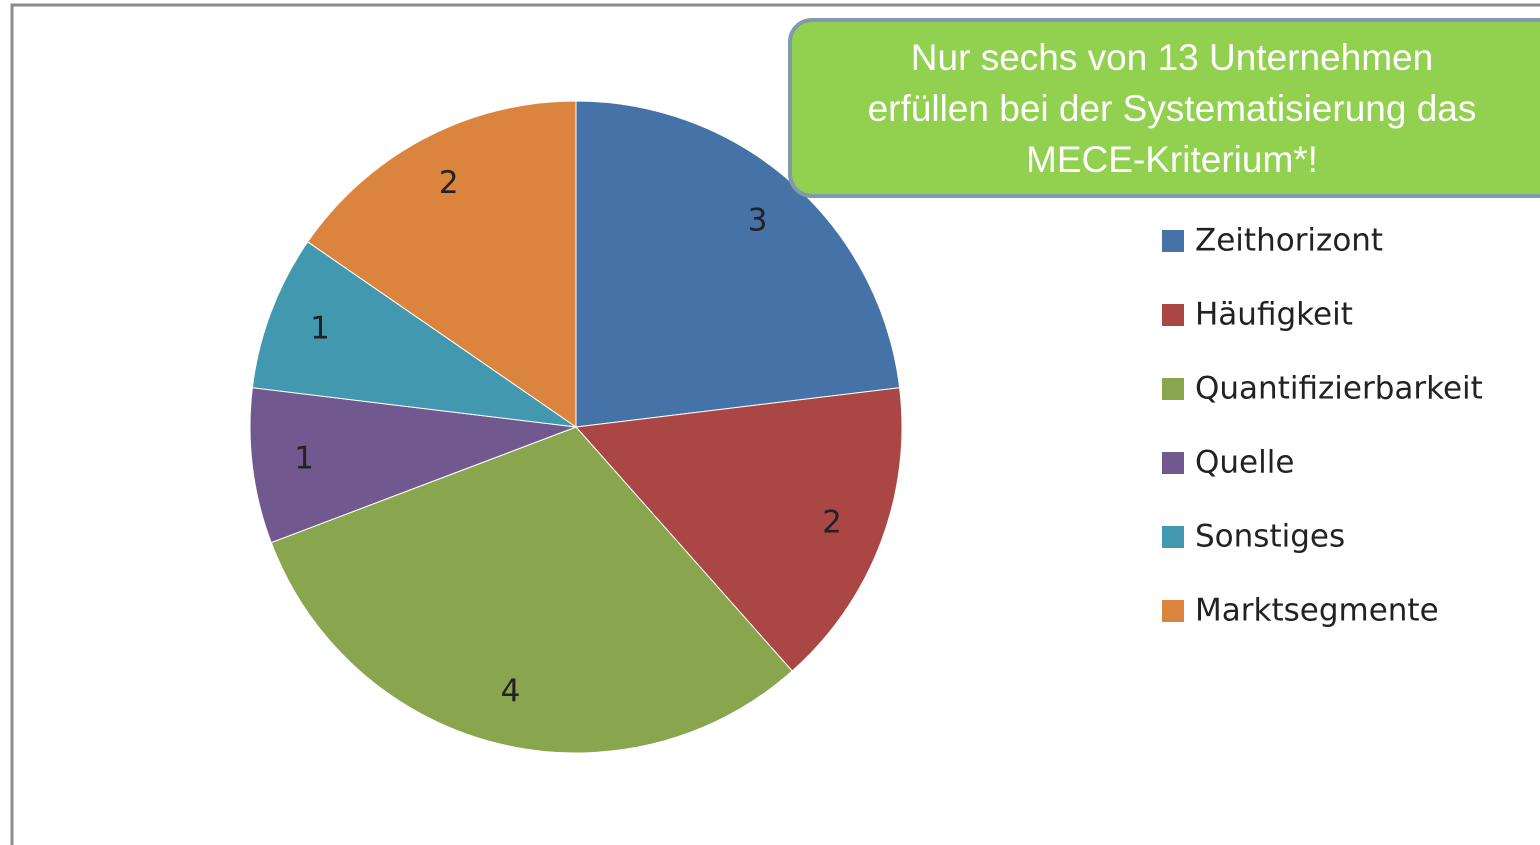  What do you see at coordinates (1289, 241) in the screenshot?
I see `legend-label: Zeithorizont` at bounding box center [1289, 241].